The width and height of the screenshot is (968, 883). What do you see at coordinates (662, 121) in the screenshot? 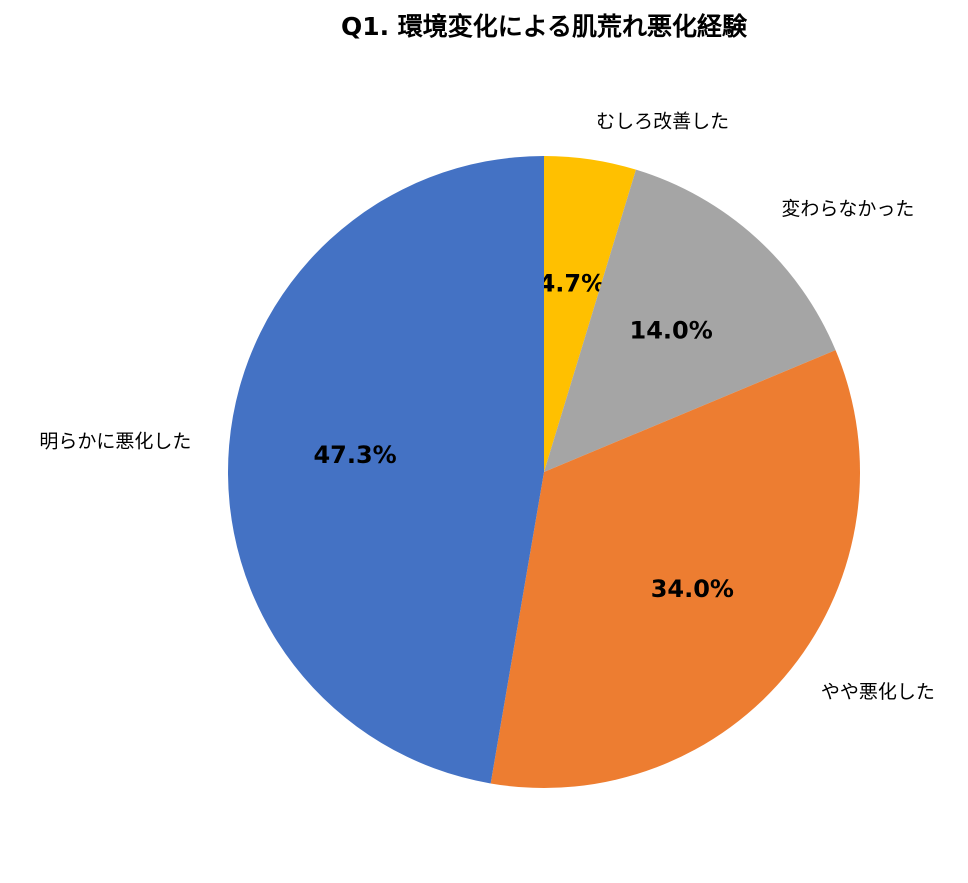
I see `category-label: むしろ改善した` at bounding box center [662, 121].